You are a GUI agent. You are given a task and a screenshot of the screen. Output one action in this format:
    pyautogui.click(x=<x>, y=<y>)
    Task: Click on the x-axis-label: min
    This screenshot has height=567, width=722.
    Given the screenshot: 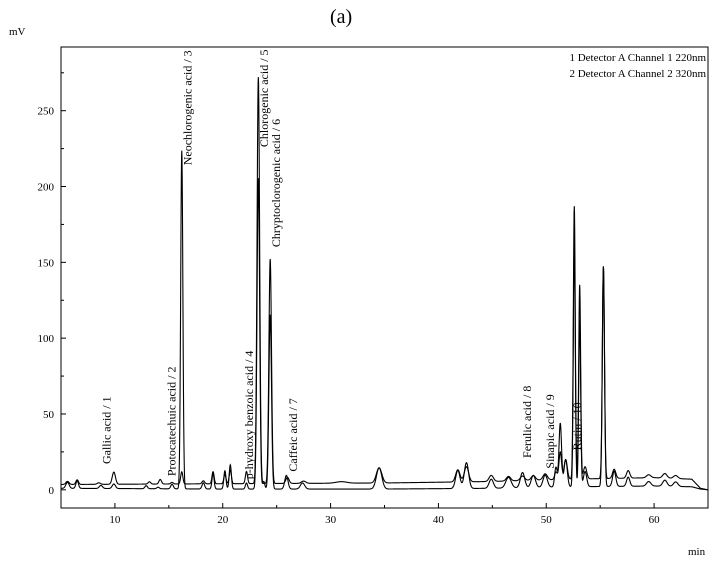 What is the action you would take?
    pyautogui.click(x=697, y=552)
    